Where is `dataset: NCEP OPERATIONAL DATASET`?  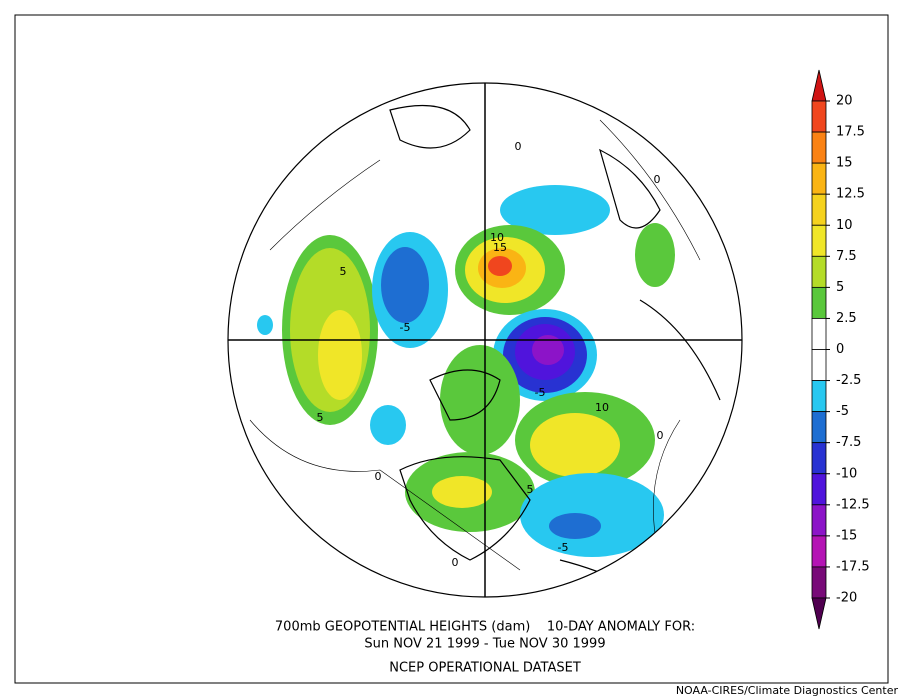 dataset: NCEP OPERATIONAL DATASET is located at coordinates (485, 668).